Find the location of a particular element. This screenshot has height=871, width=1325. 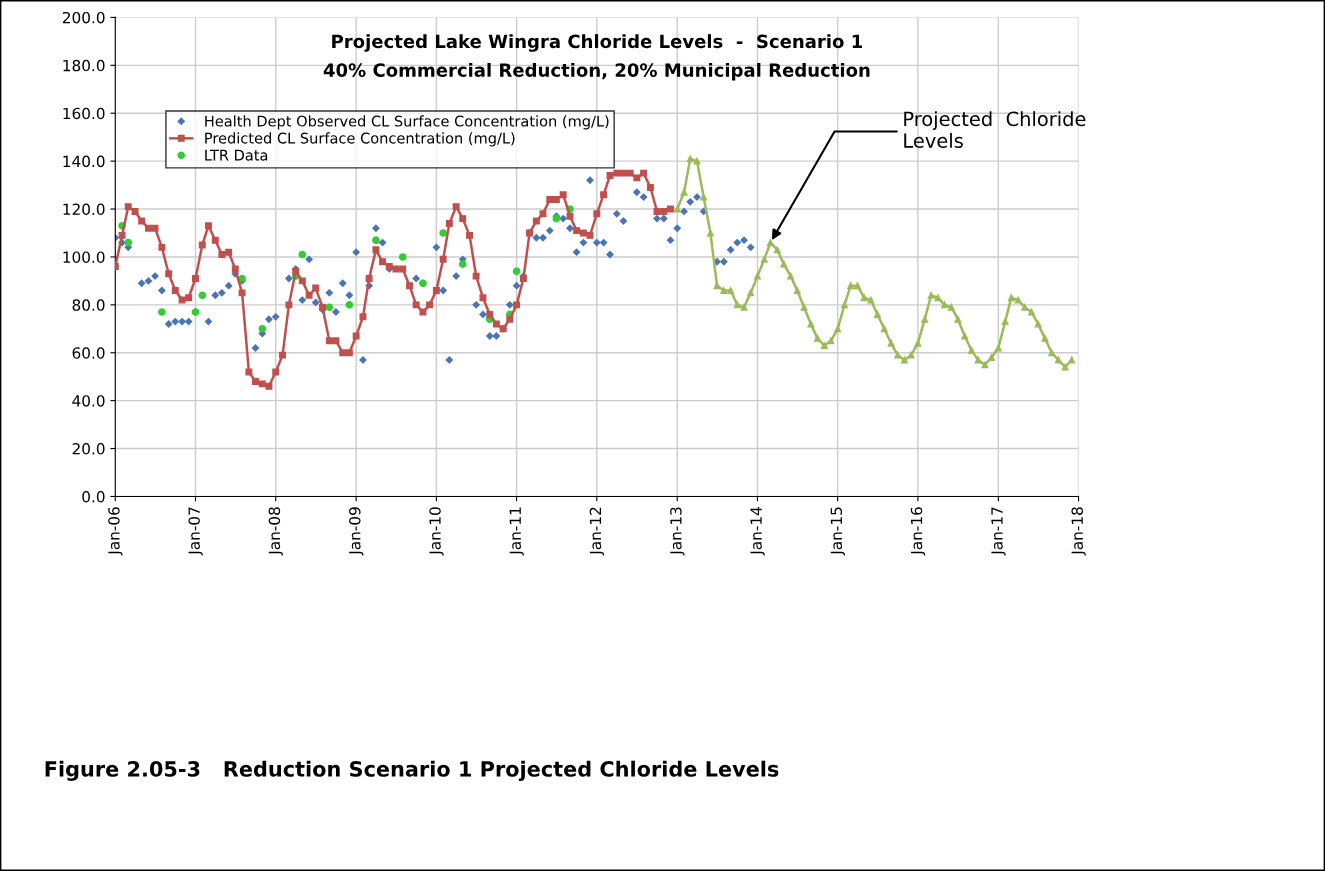

x-tick-label: Jan-18 is located at coordinates (1078, 531).